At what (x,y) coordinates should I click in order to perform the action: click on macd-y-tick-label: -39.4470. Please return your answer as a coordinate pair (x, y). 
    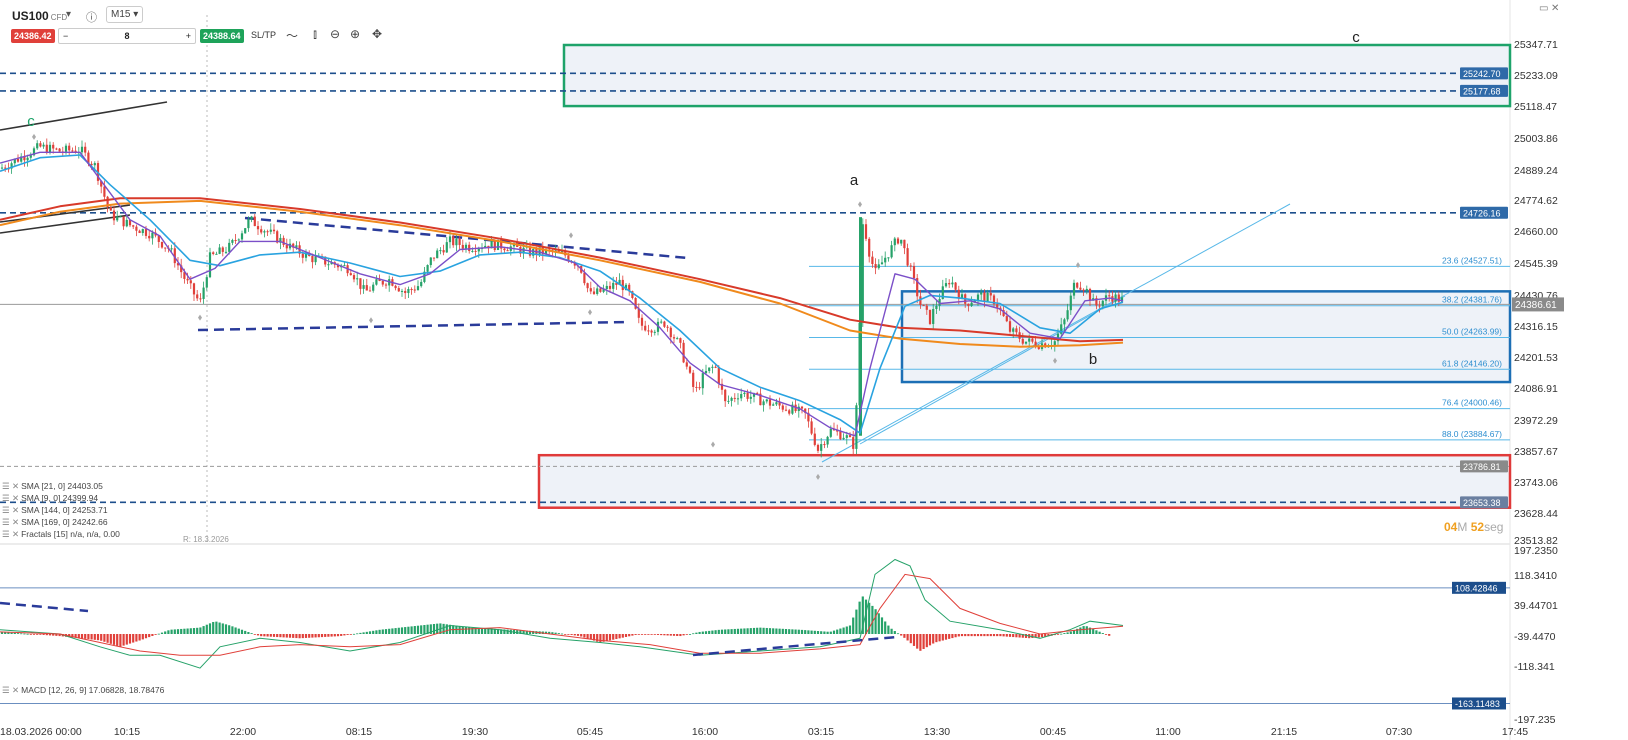
    Looking at the image, I should click on (1535, 637).